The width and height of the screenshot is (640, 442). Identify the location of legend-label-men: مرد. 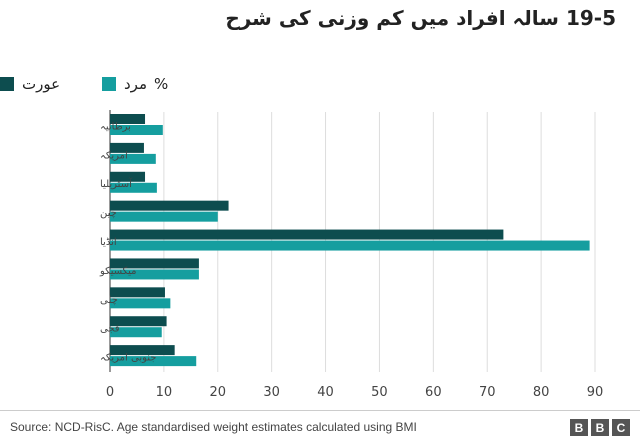
(135, 84).